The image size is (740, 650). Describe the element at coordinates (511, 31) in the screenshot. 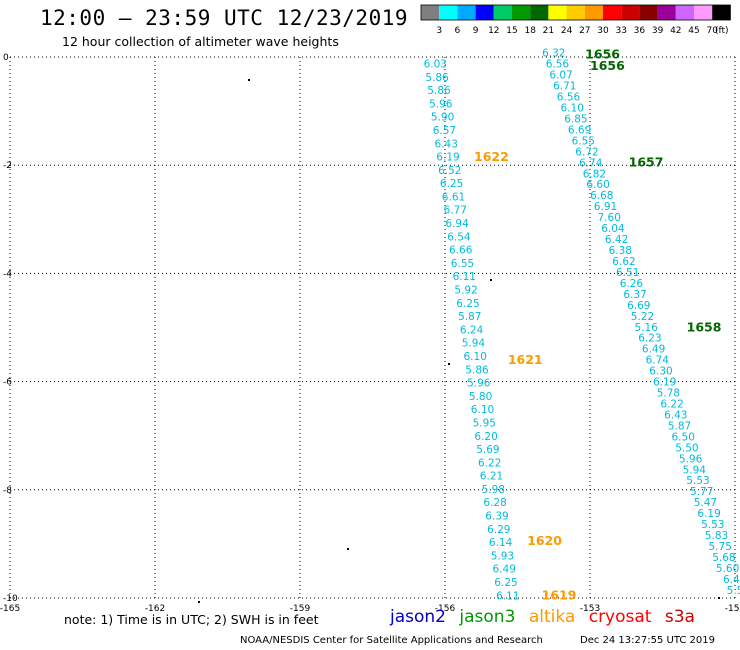

I see `colorbar-tick-label: 15` at that location.